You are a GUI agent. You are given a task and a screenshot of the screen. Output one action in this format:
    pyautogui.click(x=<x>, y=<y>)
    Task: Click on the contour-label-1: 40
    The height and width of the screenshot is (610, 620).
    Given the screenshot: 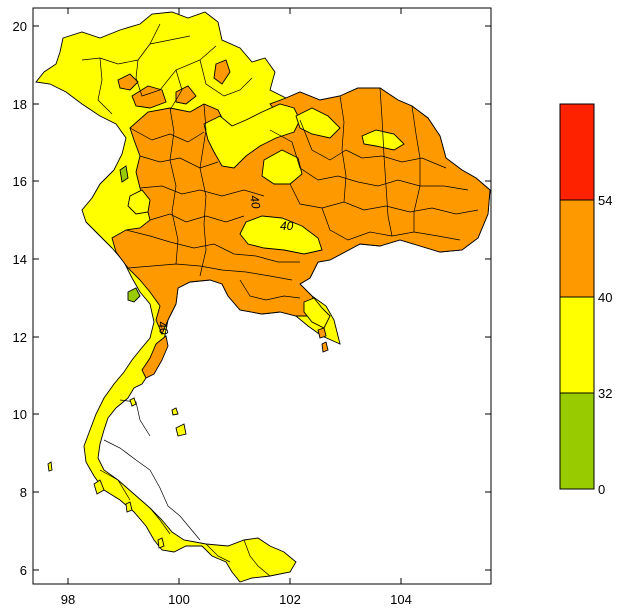 What is the action you would take?
    pyautogui.click(x=255, y=202)
    